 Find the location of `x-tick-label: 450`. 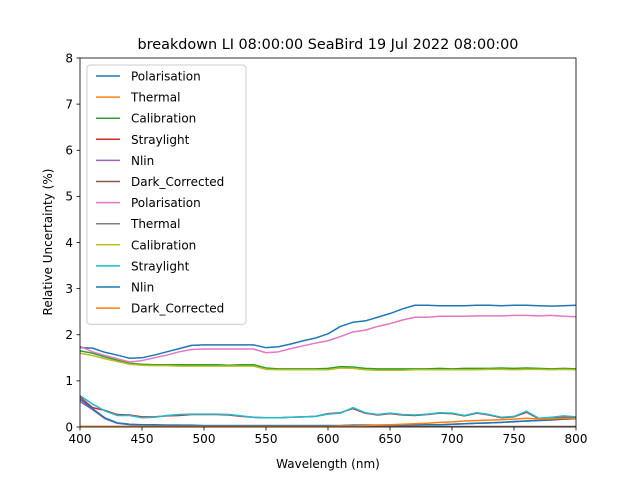

x-tick-label: 450 is located at coordinates (142, 439).